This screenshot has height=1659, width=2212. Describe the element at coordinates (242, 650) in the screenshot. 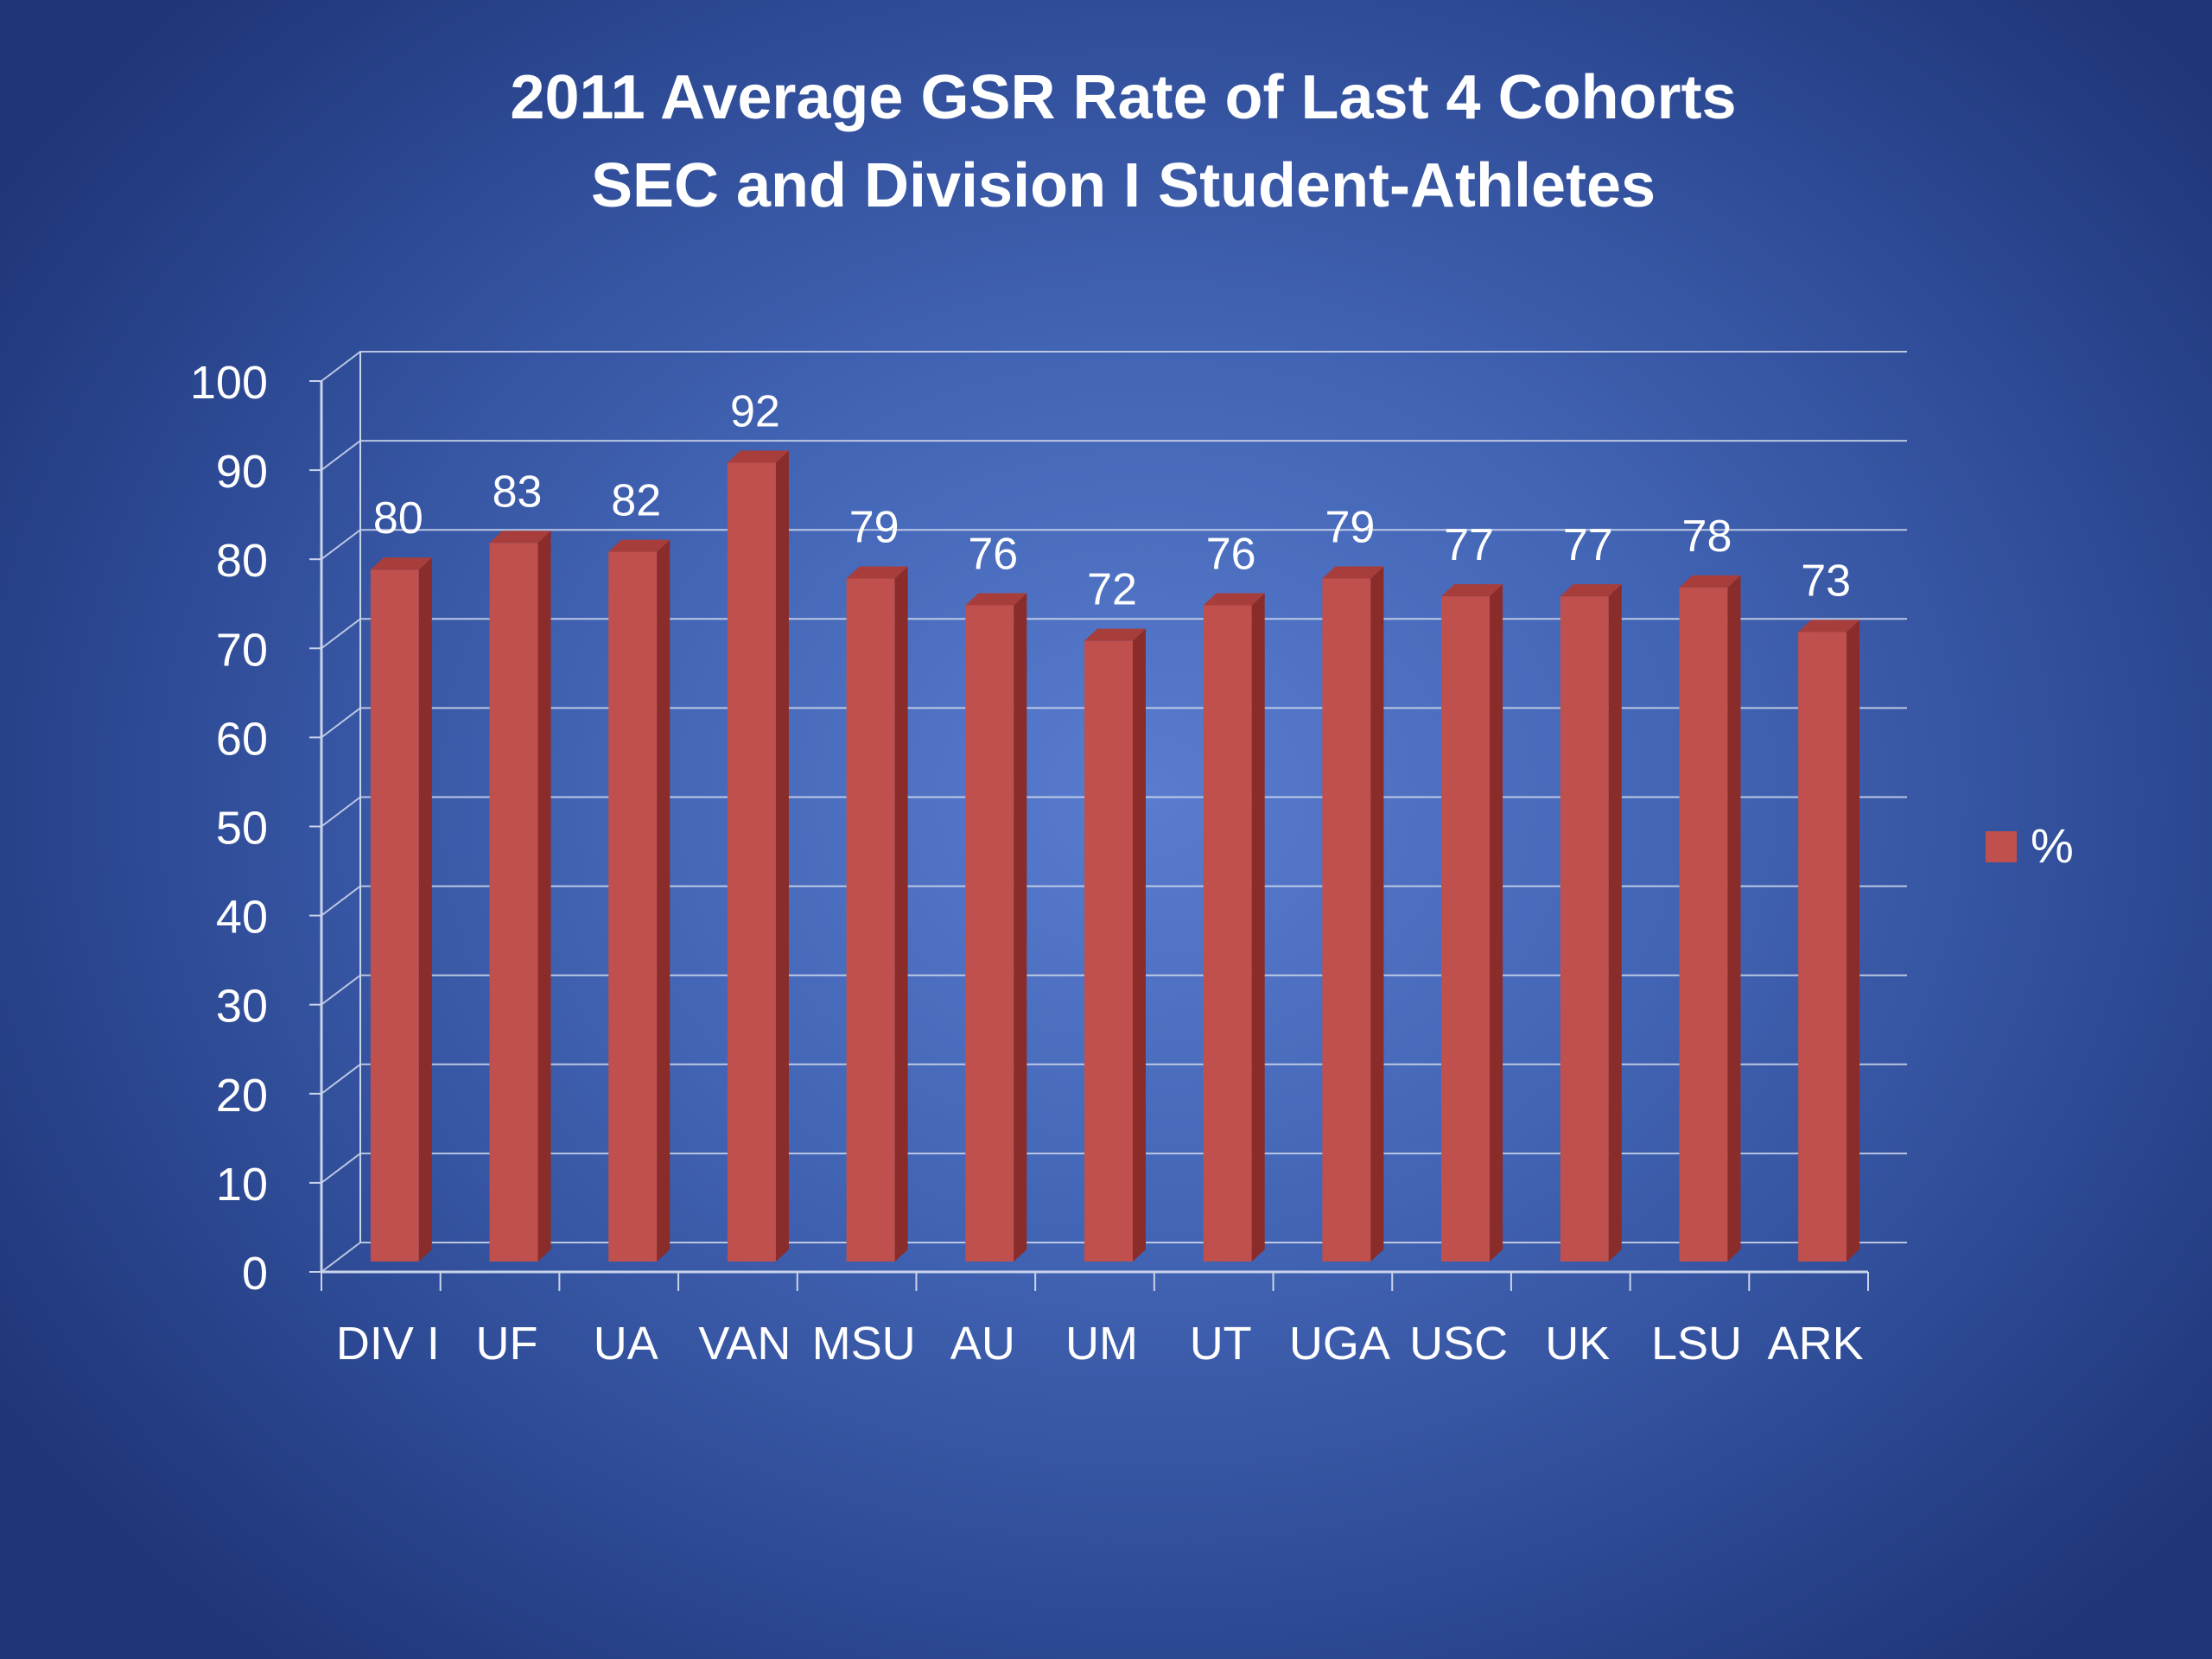

I see `y-tick-label: 70` at that location.